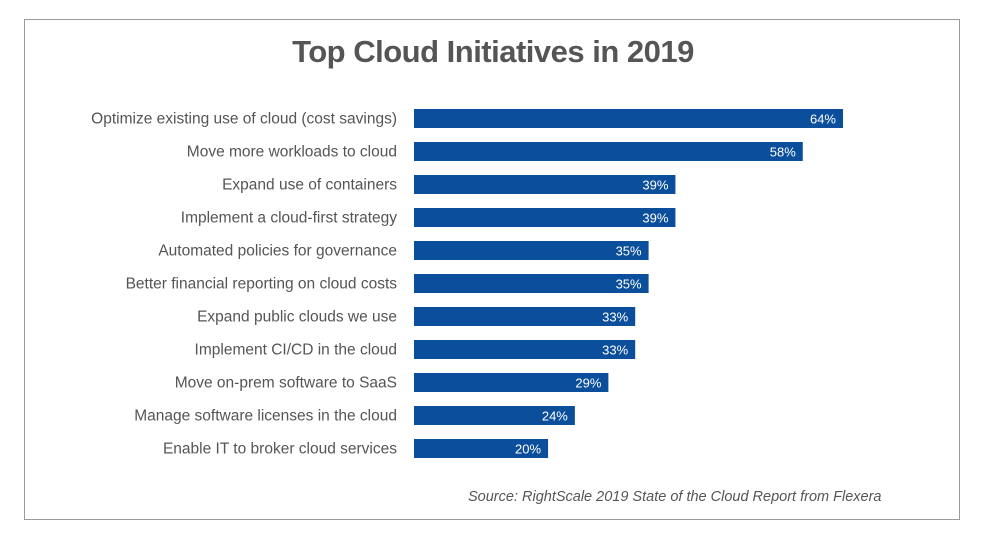  Describe the element at coordinates (277, 251) in the screenshot. I see `category-label: Automated policies for governance` at that location.